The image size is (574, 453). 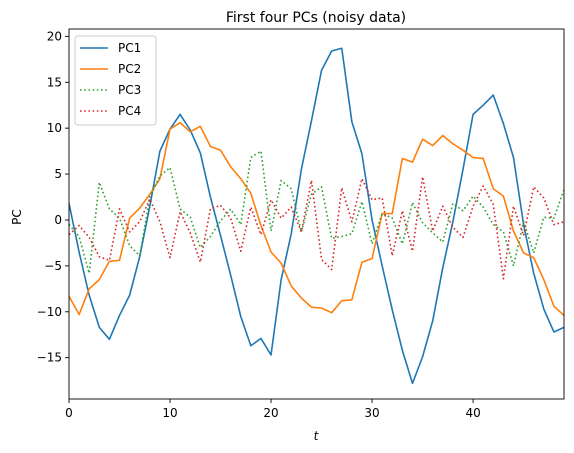 What do you see at coordinates (129, 48) in the screenshot?
I see `legend-label-pc1: PC1` at bounding box center [129, 48].